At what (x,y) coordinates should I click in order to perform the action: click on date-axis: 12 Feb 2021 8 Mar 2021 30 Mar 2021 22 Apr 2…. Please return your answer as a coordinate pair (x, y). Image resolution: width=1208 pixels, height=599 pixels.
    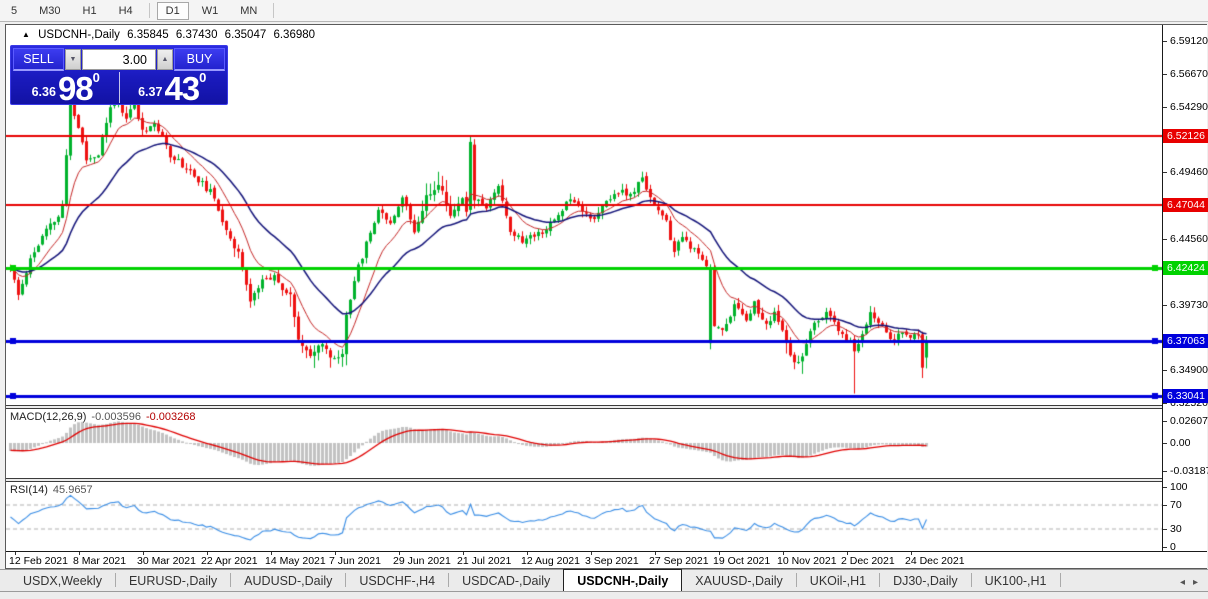
    Looking at the image, I should click on (606, 559).